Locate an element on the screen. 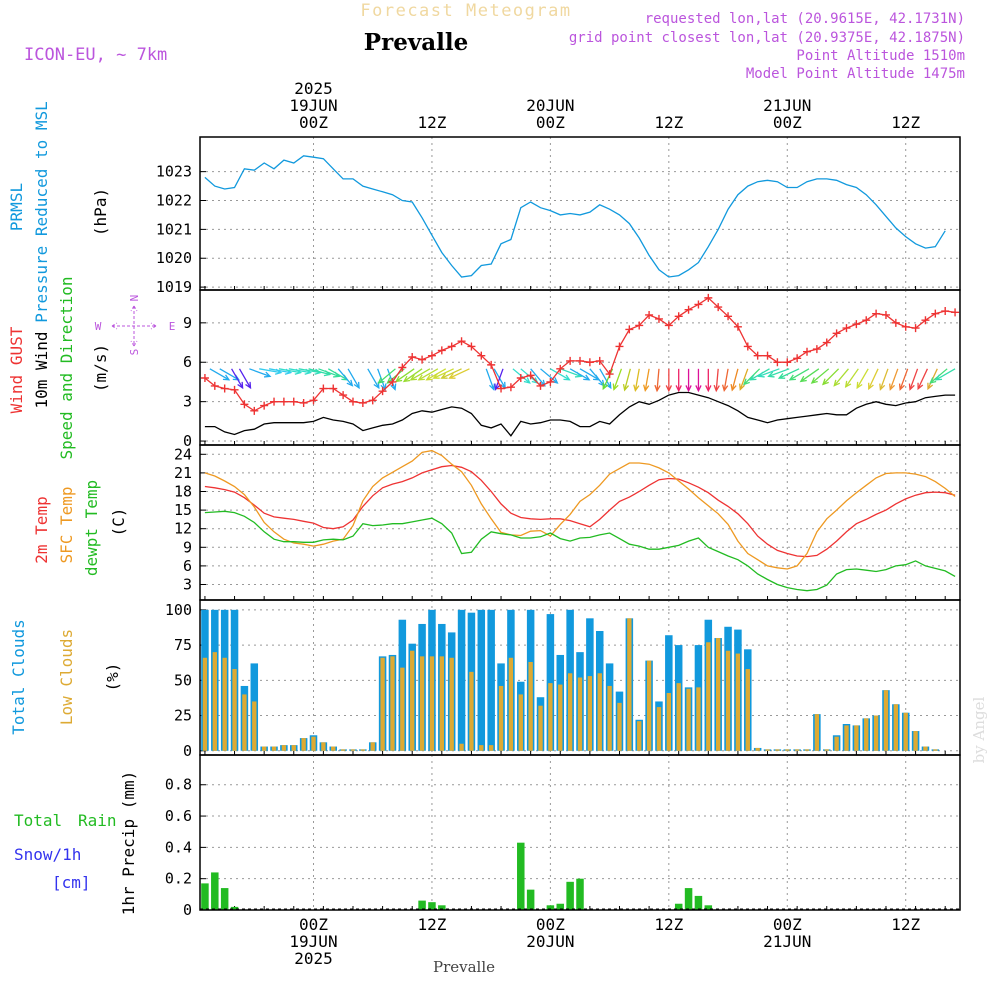  label-percent: (%) is located at coordinates (112, 677).